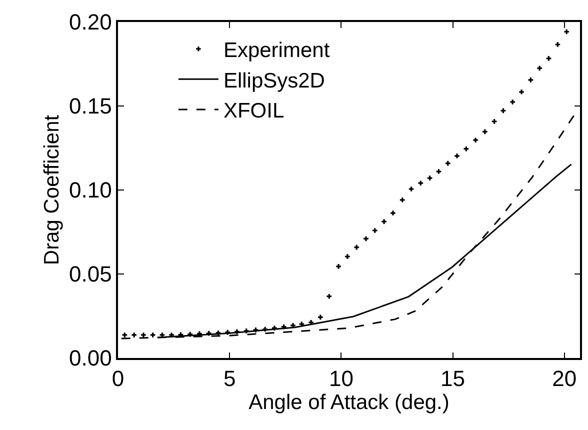 This screenshot has height=430, width=588. What do you see at coordinates (276, 50) in the screenshot?
I see `legend-label: Experiment` at bounding box center [276, 50].